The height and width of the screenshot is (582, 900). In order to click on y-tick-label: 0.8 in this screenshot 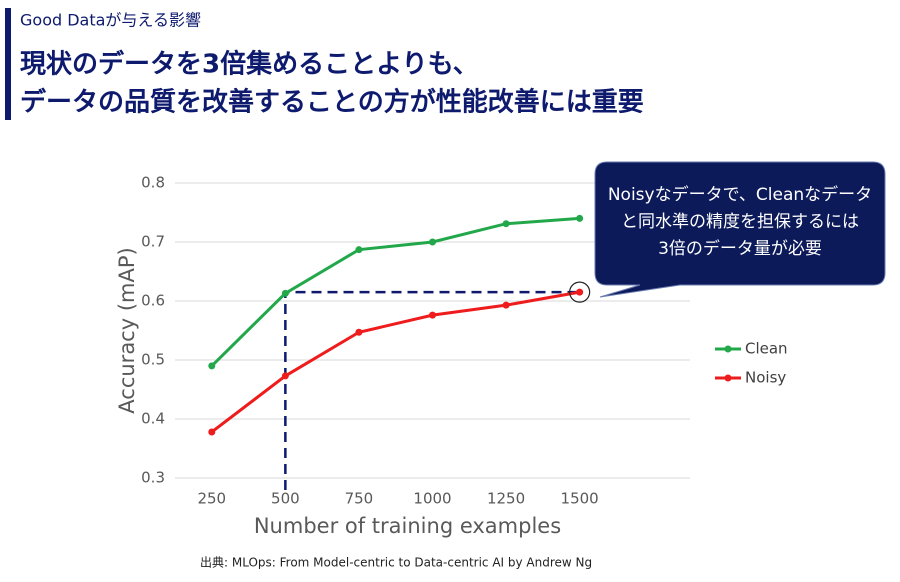, I will do `click(153, 183)`.